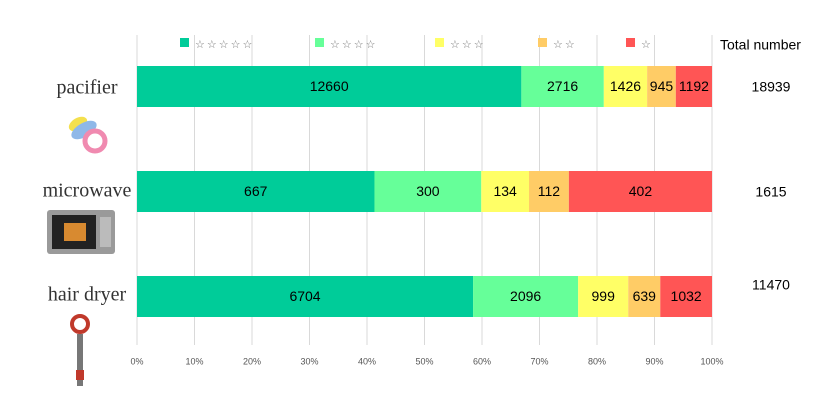 The height and width of the screenshot is (410, 828). Describe the element at coordinates (80, 350) in the screenshot. I see `hair-dryer-icon` at that location.